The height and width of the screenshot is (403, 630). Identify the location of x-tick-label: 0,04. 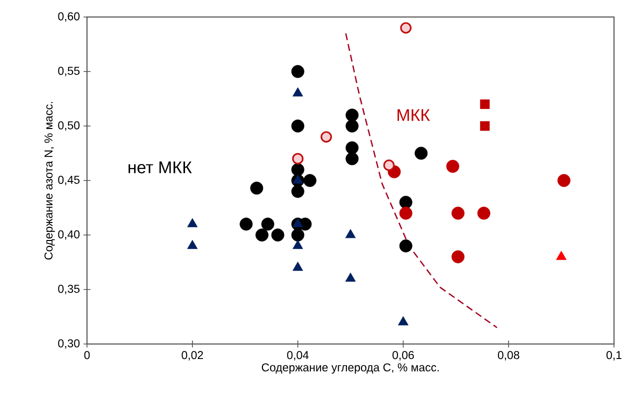
(298, 355).